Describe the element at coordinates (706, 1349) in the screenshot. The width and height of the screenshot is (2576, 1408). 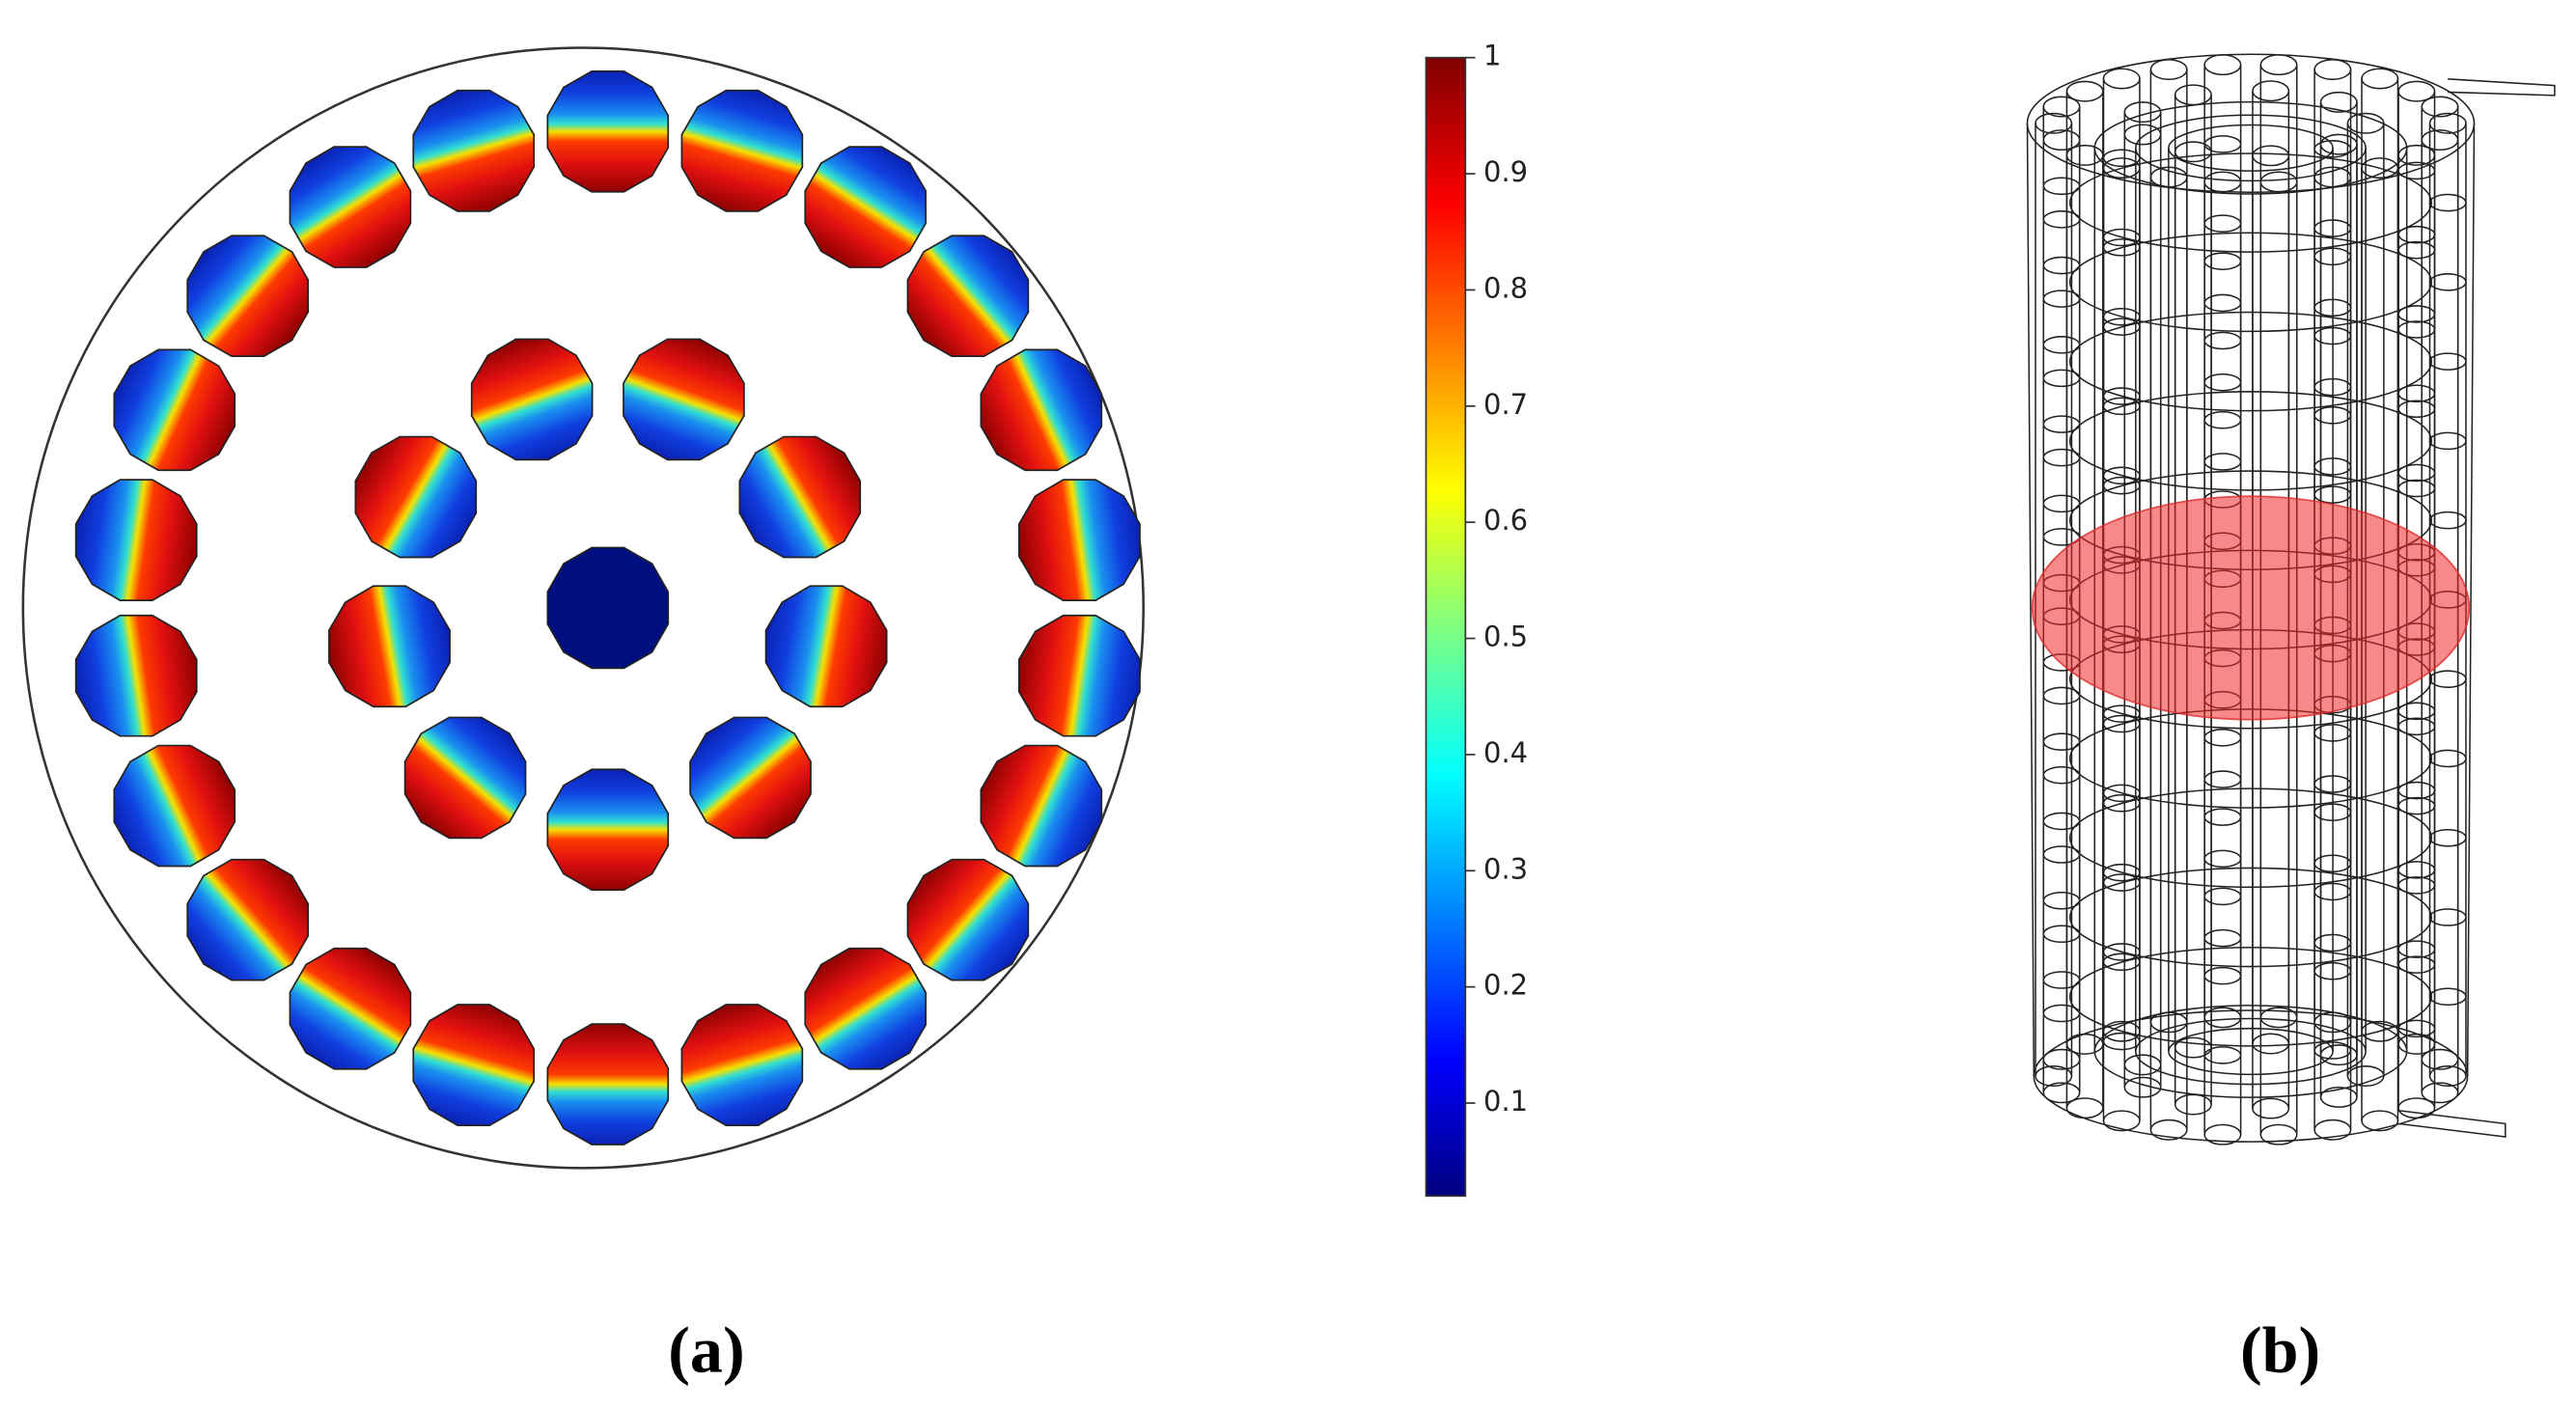
I see `panel-label: (a)` at that location.